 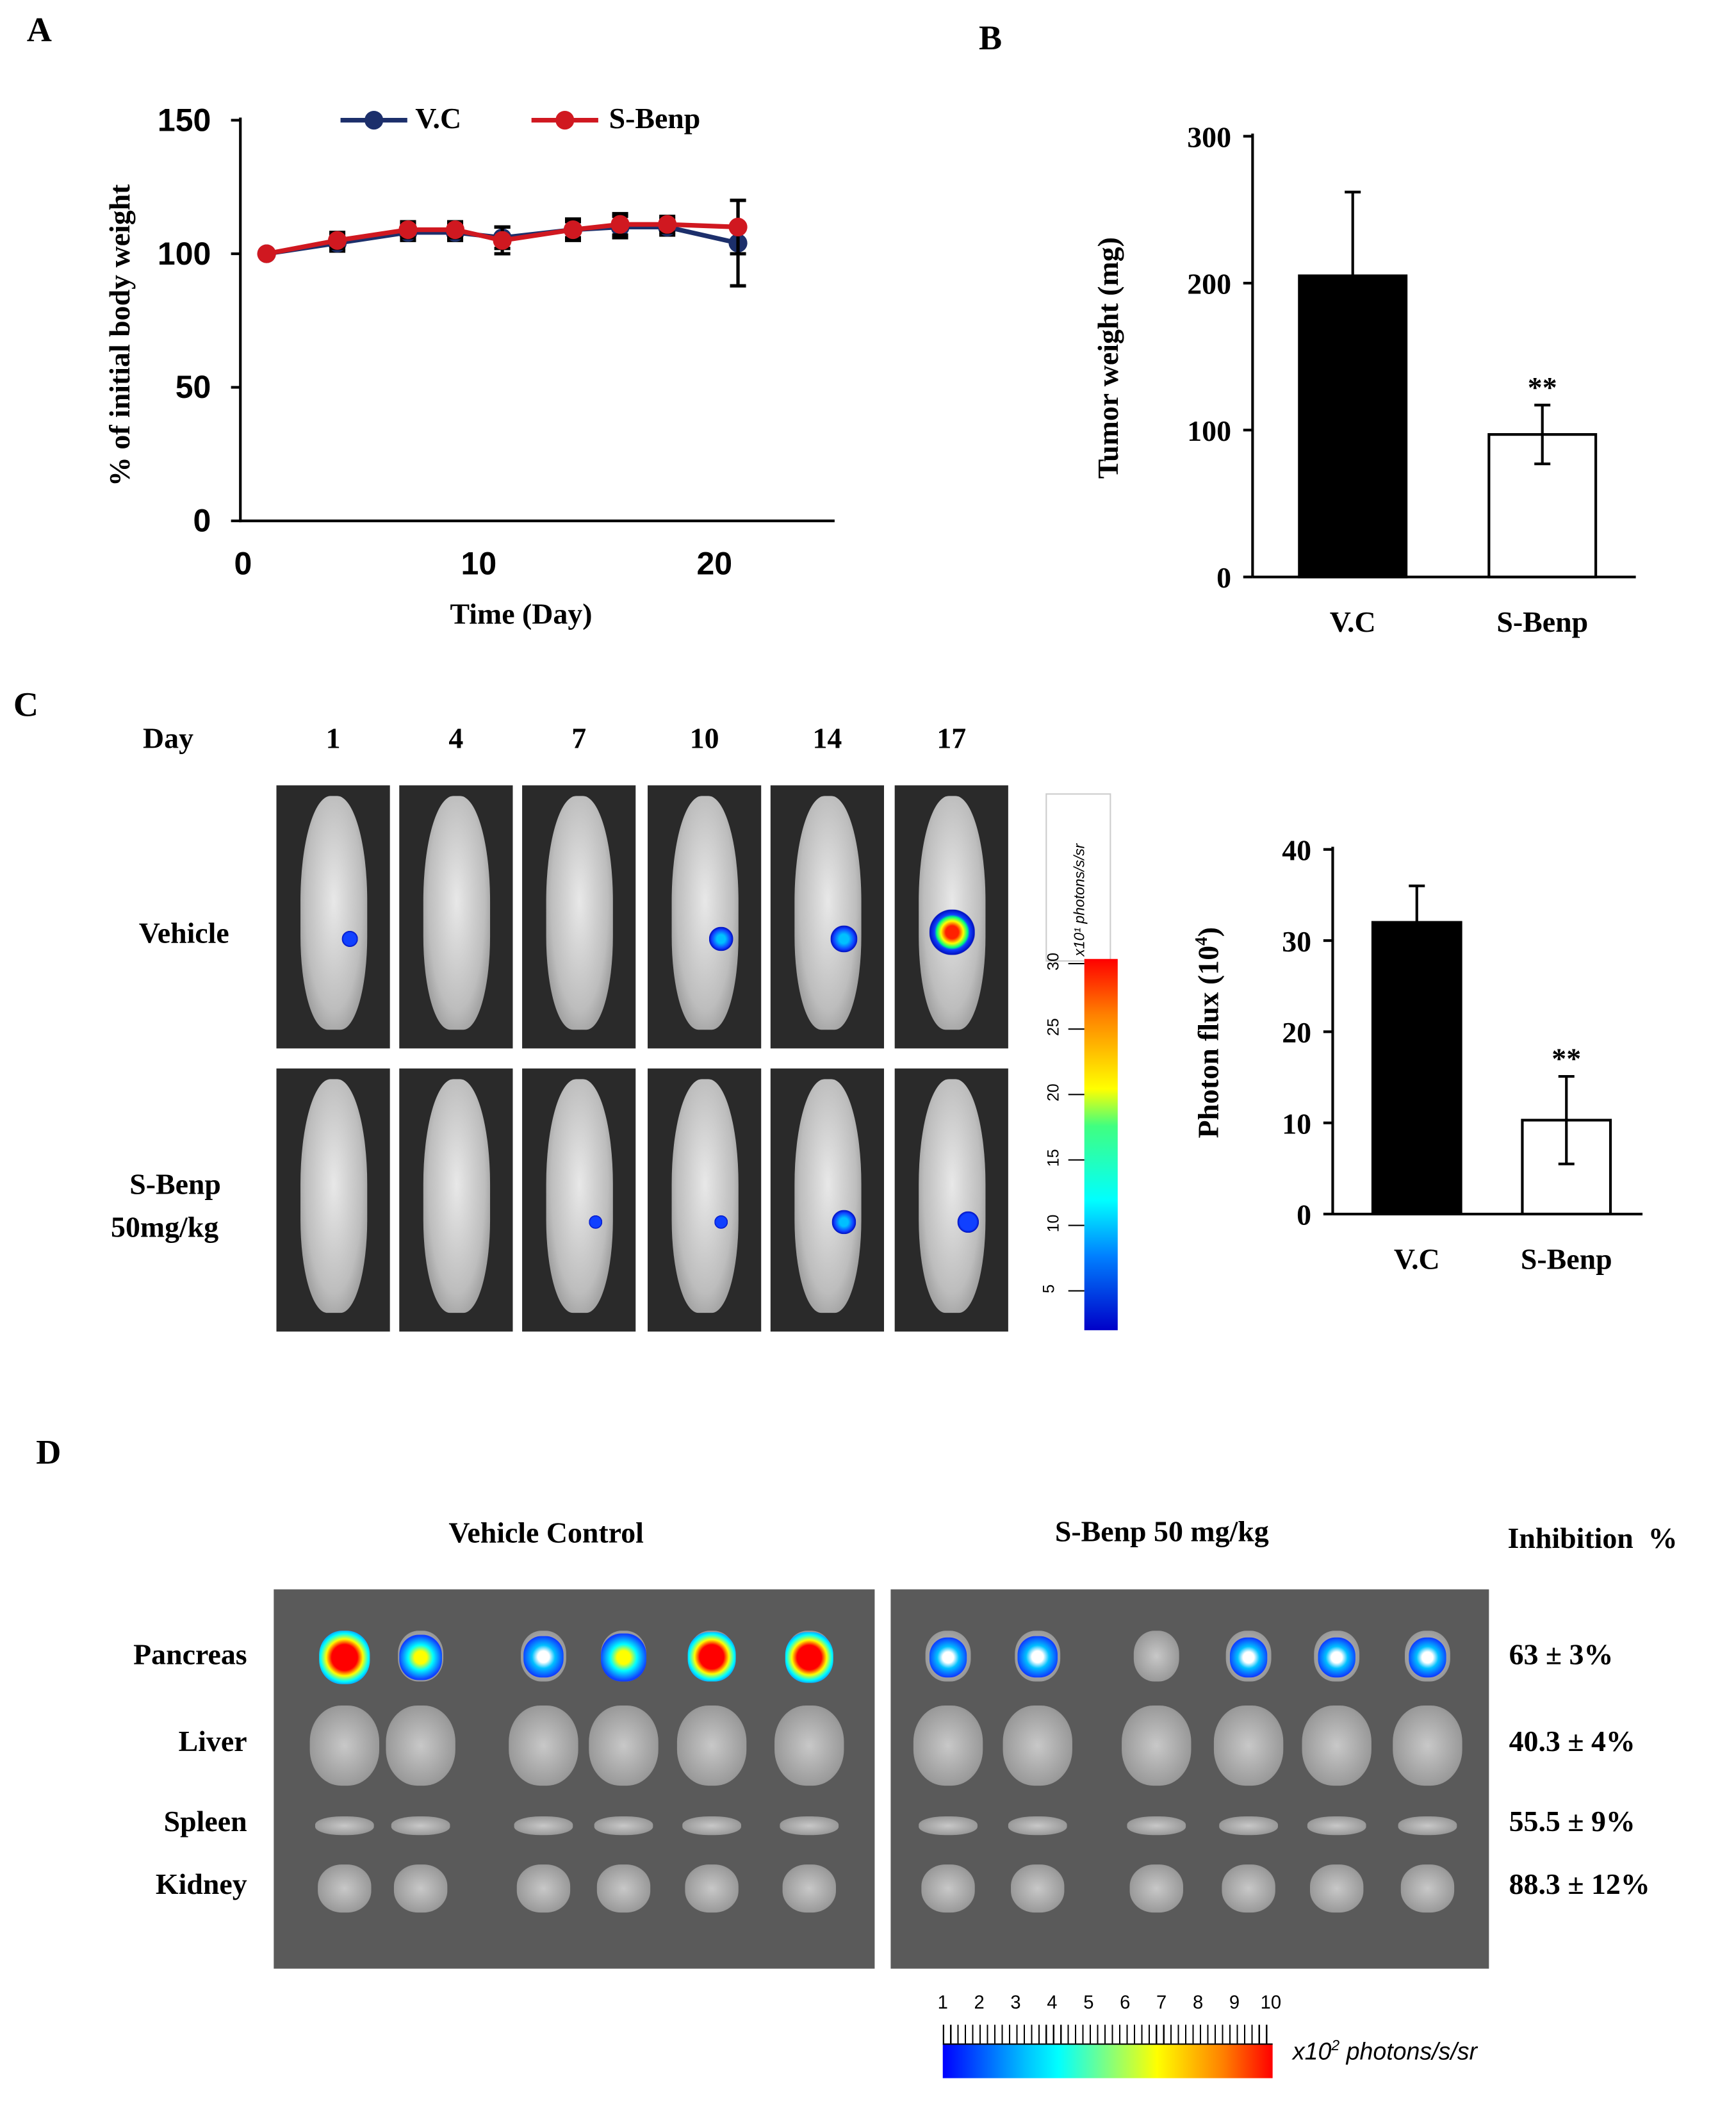 What do you see at coordinates (952, 738) in the screenshot?
I see `day-17: 17` at bounding box center [952, 738].